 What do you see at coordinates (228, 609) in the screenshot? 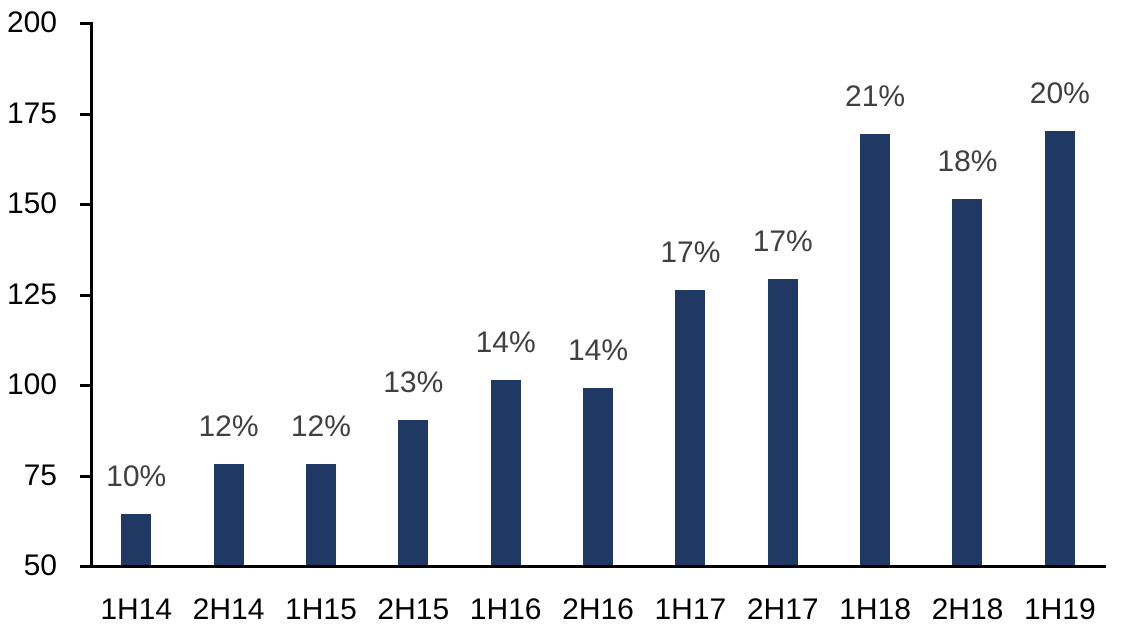
I see `x-tick-label: 2H14` at bounding box center [228, 609].